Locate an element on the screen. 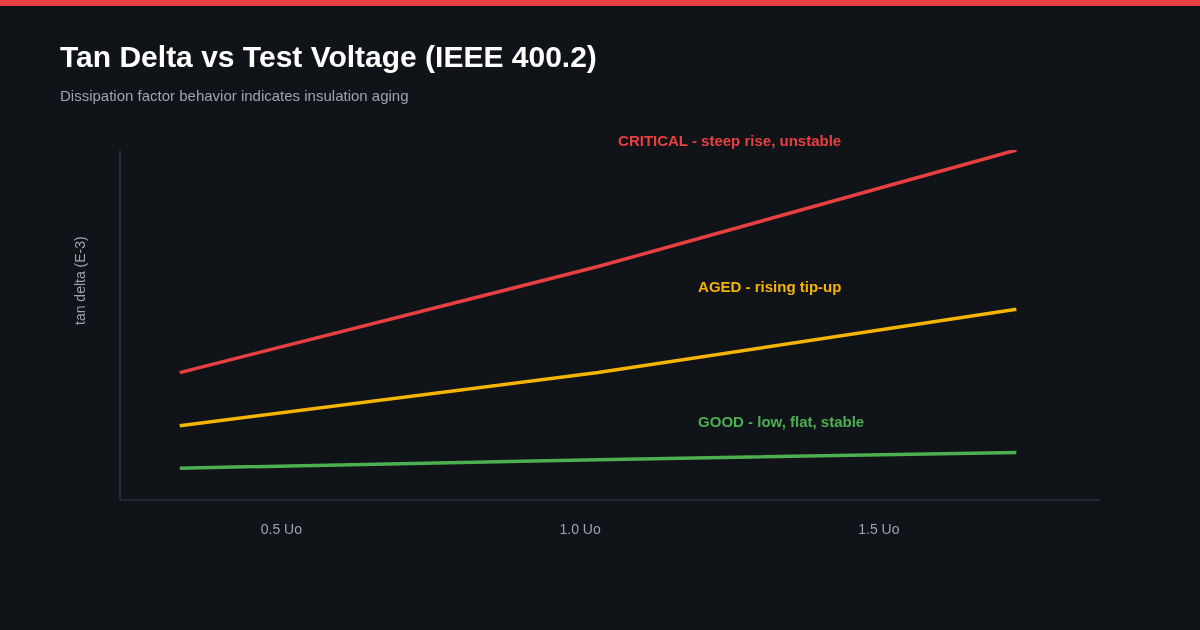  x-tick-label: 1.5 Uo is located at coordinates (879, 528).